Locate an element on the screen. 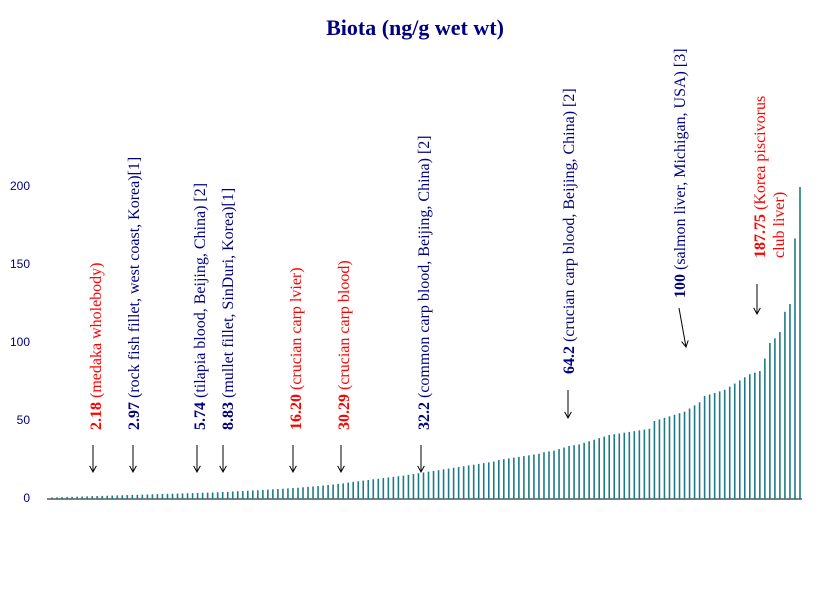 This screenshot has width=832, height=589. annotation-value: 16.20 is located at coordinates (296, 412).